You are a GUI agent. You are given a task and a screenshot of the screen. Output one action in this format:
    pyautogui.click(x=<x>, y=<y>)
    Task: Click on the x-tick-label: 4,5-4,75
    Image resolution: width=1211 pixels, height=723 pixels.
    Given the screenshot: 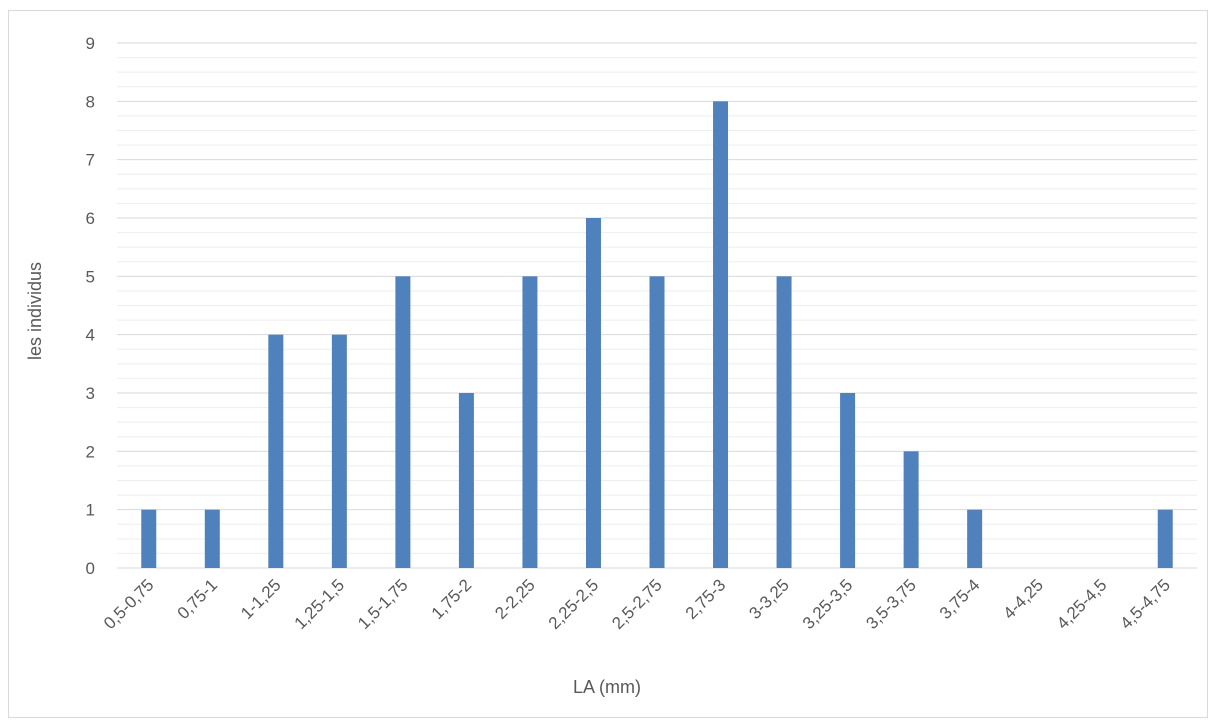 What is the action you would take?
    pyautogui.click(x=1146, y=604)
    